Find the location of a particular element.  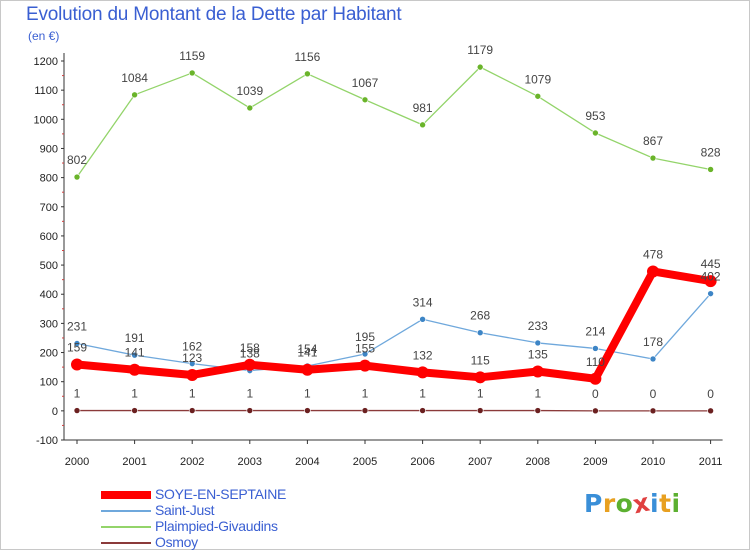

data-label: 110 is located at coordinates (595, 362).